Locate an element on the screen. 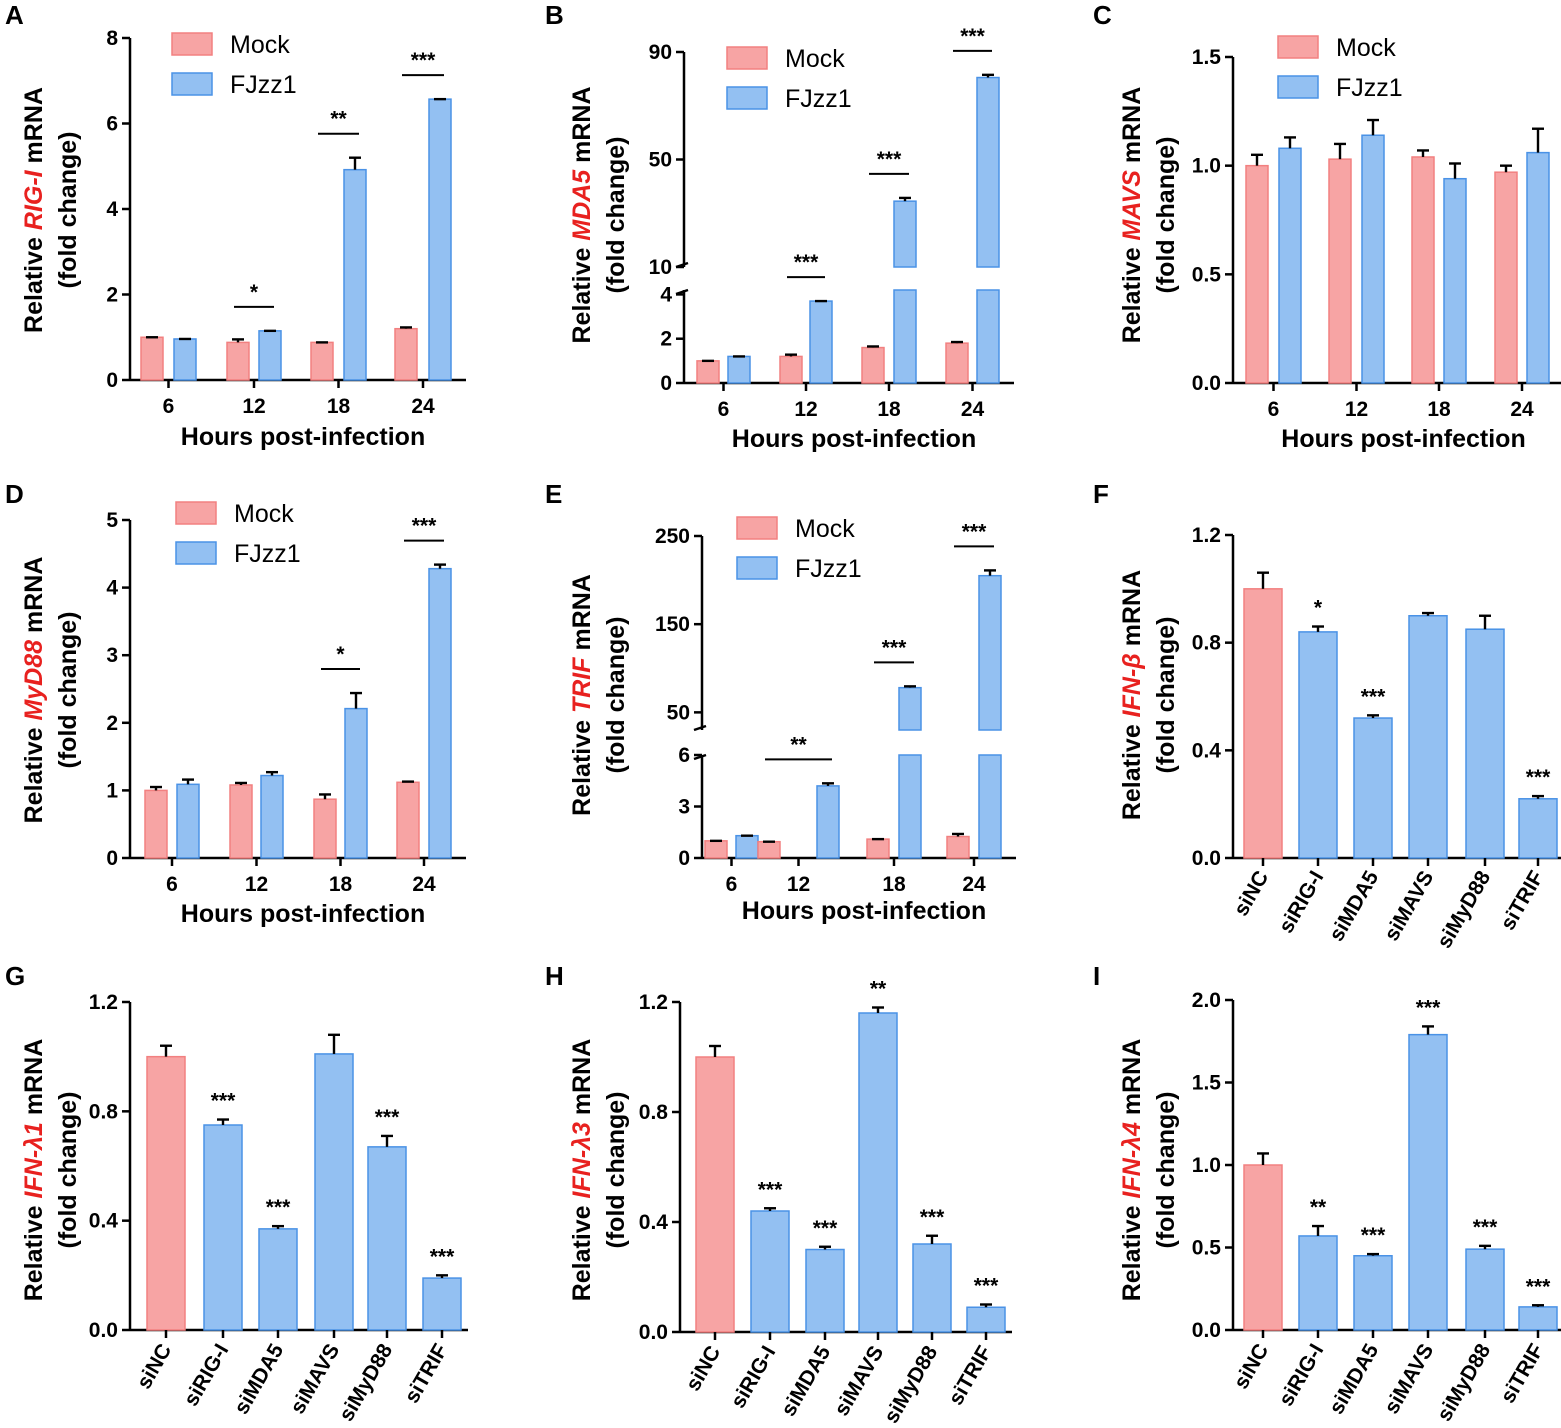 The height and width of the screenshot is (1428, 1561). x-tick-label: siTRIF is located at coordinates (1522, 900).